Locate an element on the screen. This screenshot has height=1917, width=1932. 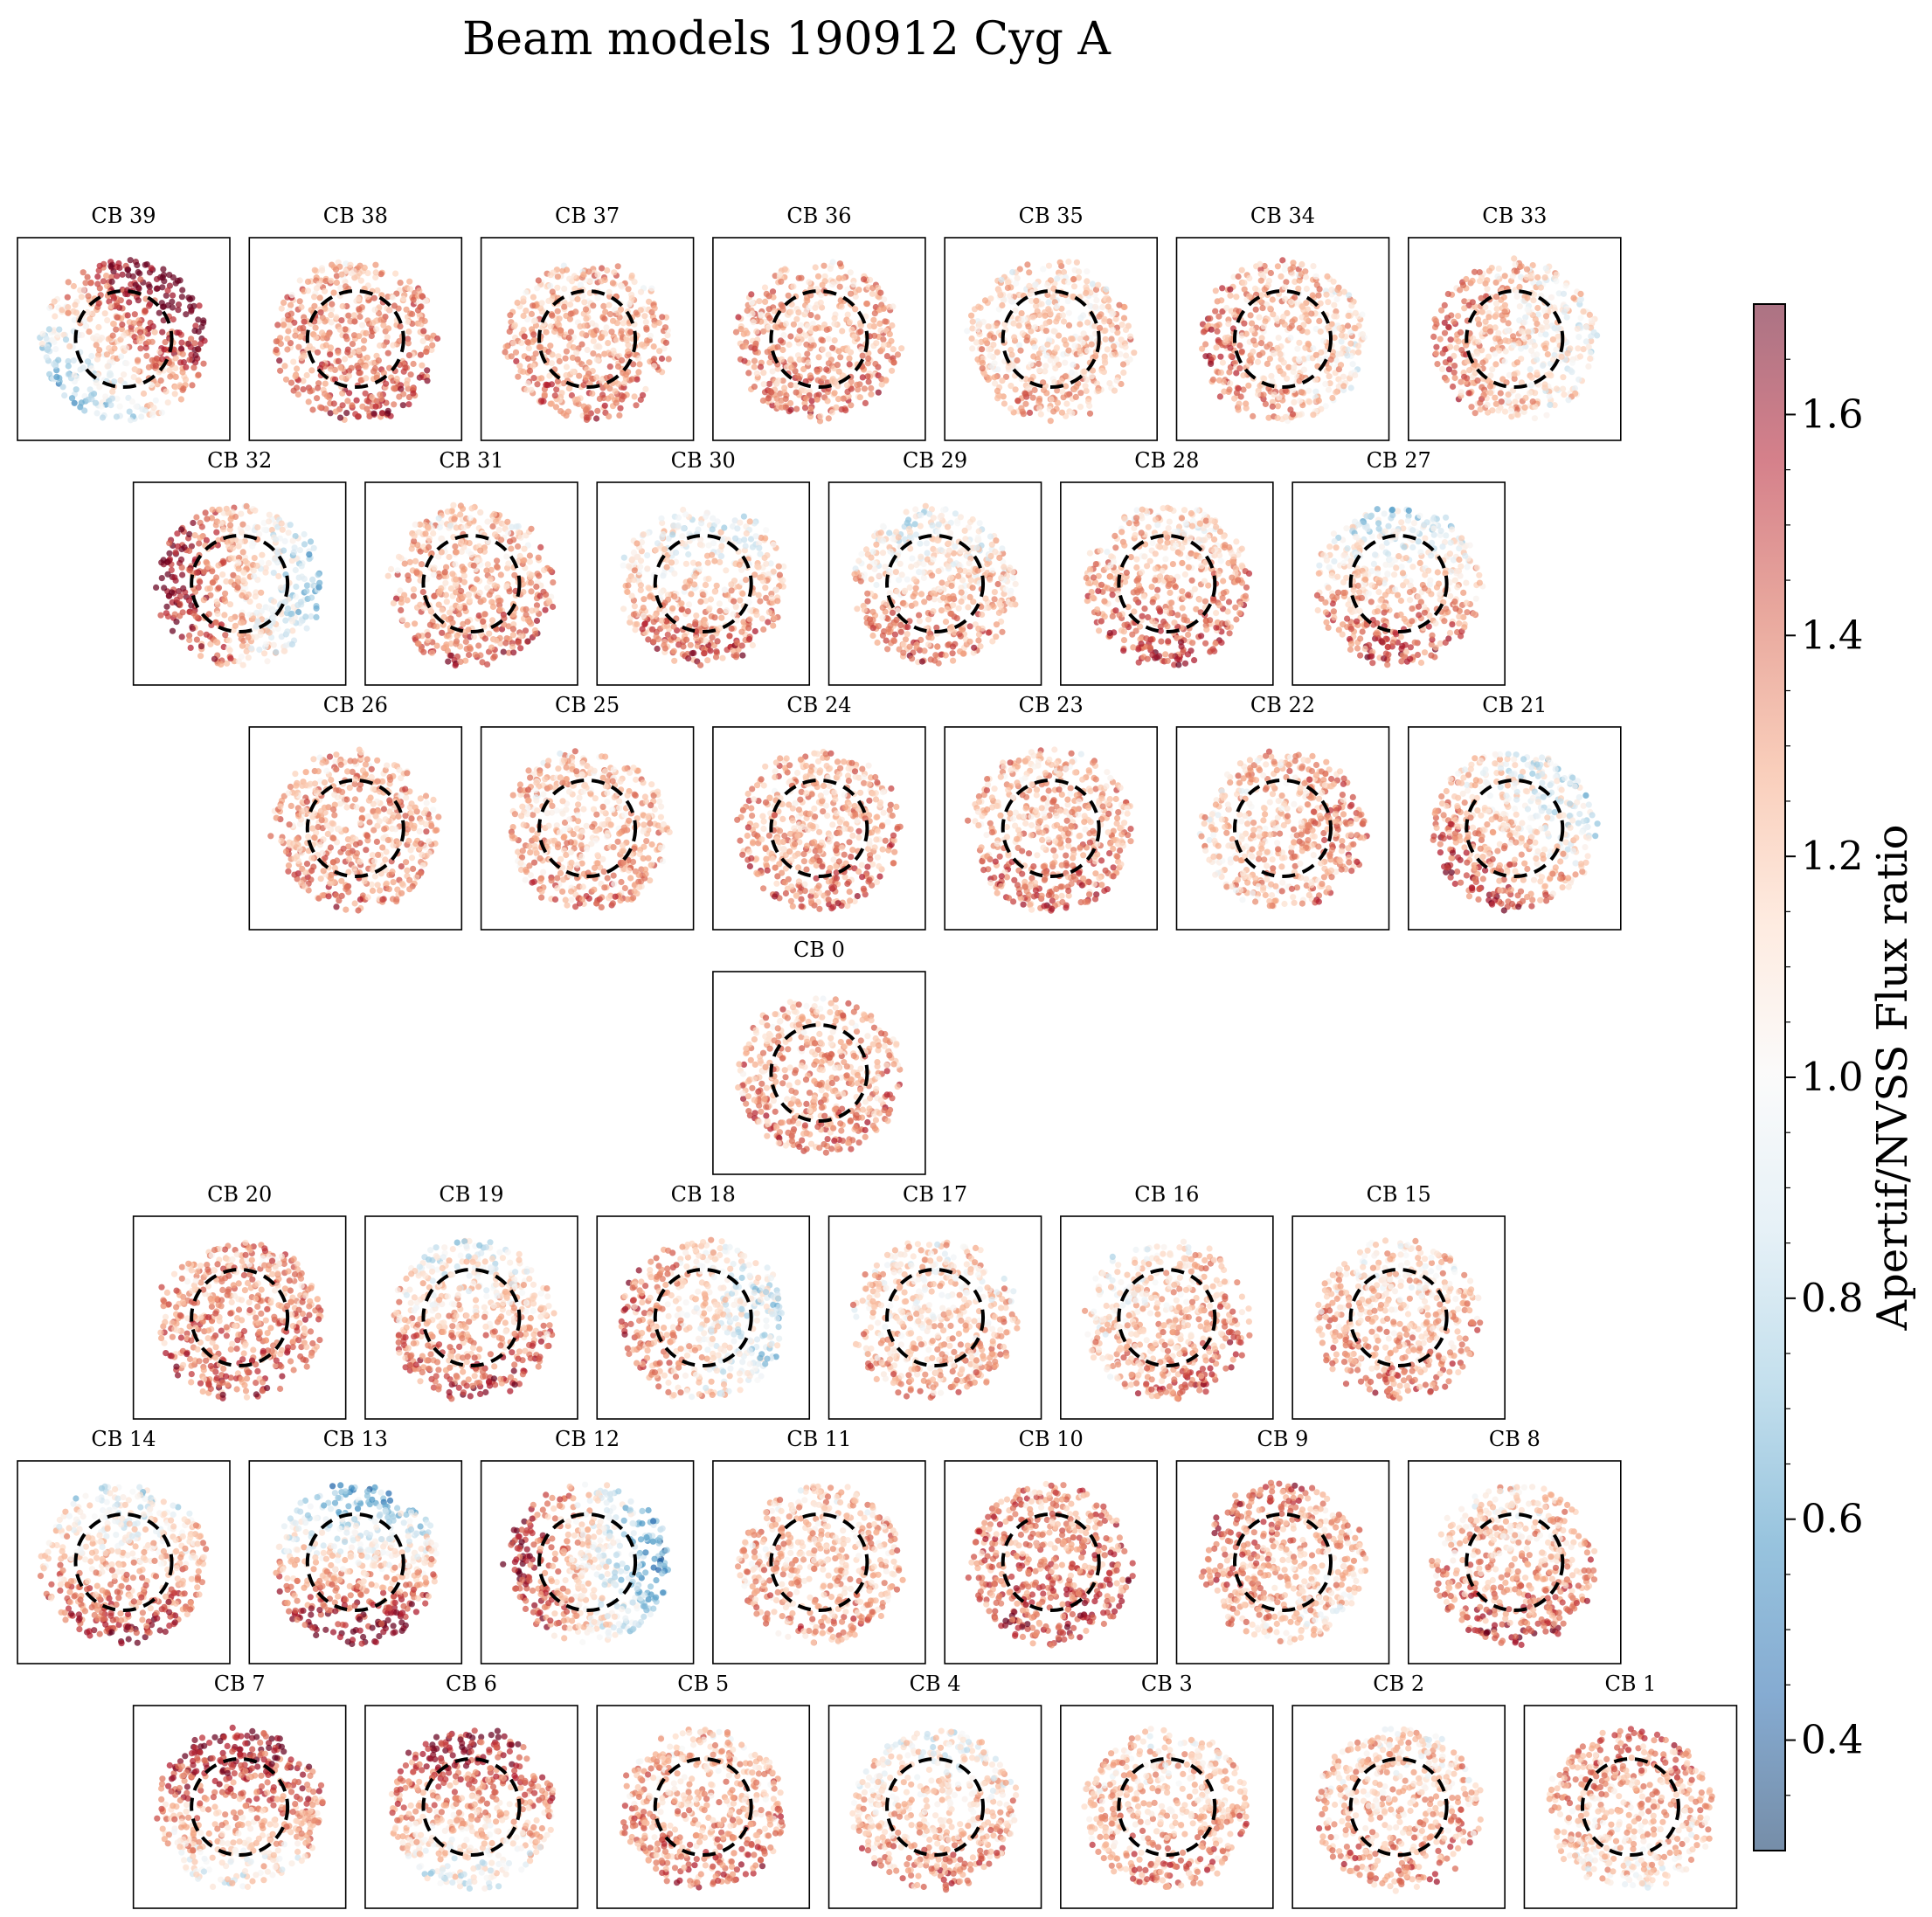
beam-panel: CB 31 is located at coordinates (471, 566).